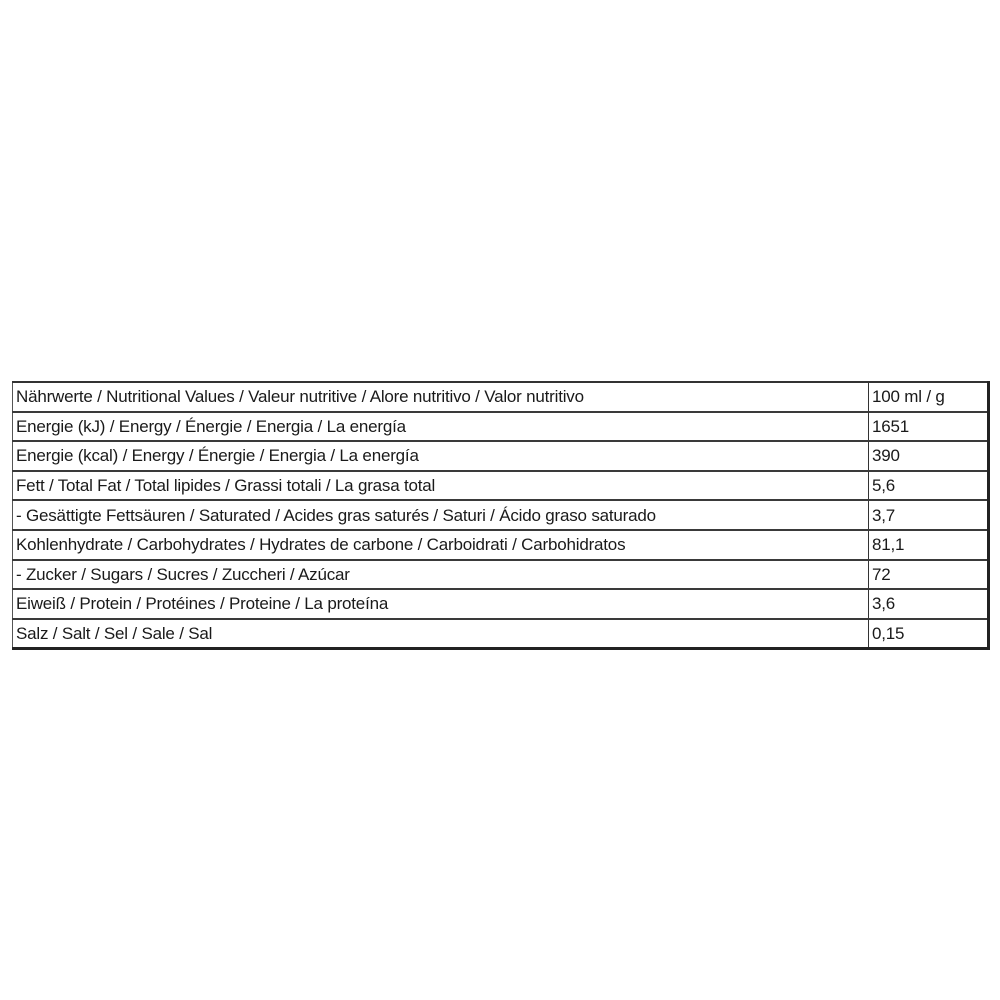 The height and width of the screenshot is (1000, 1000). Describe the element at coordinates (928, 604) in the screenshot. I see `row-value: 3,6` at that location.